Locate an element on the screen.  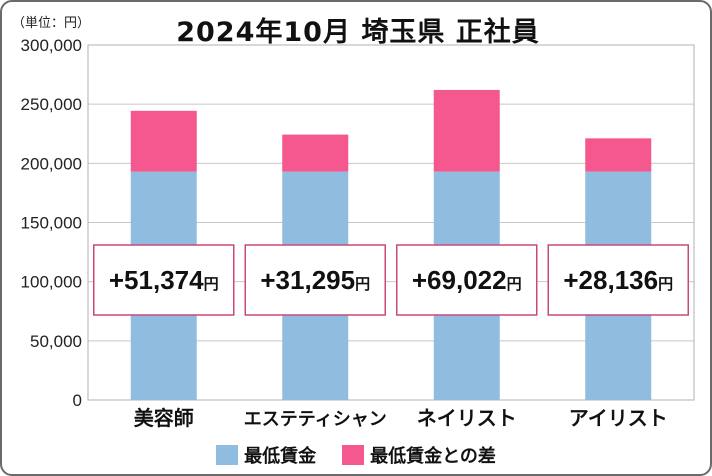
y-tick-label: 300,000 is located at coordinates (51, 45).